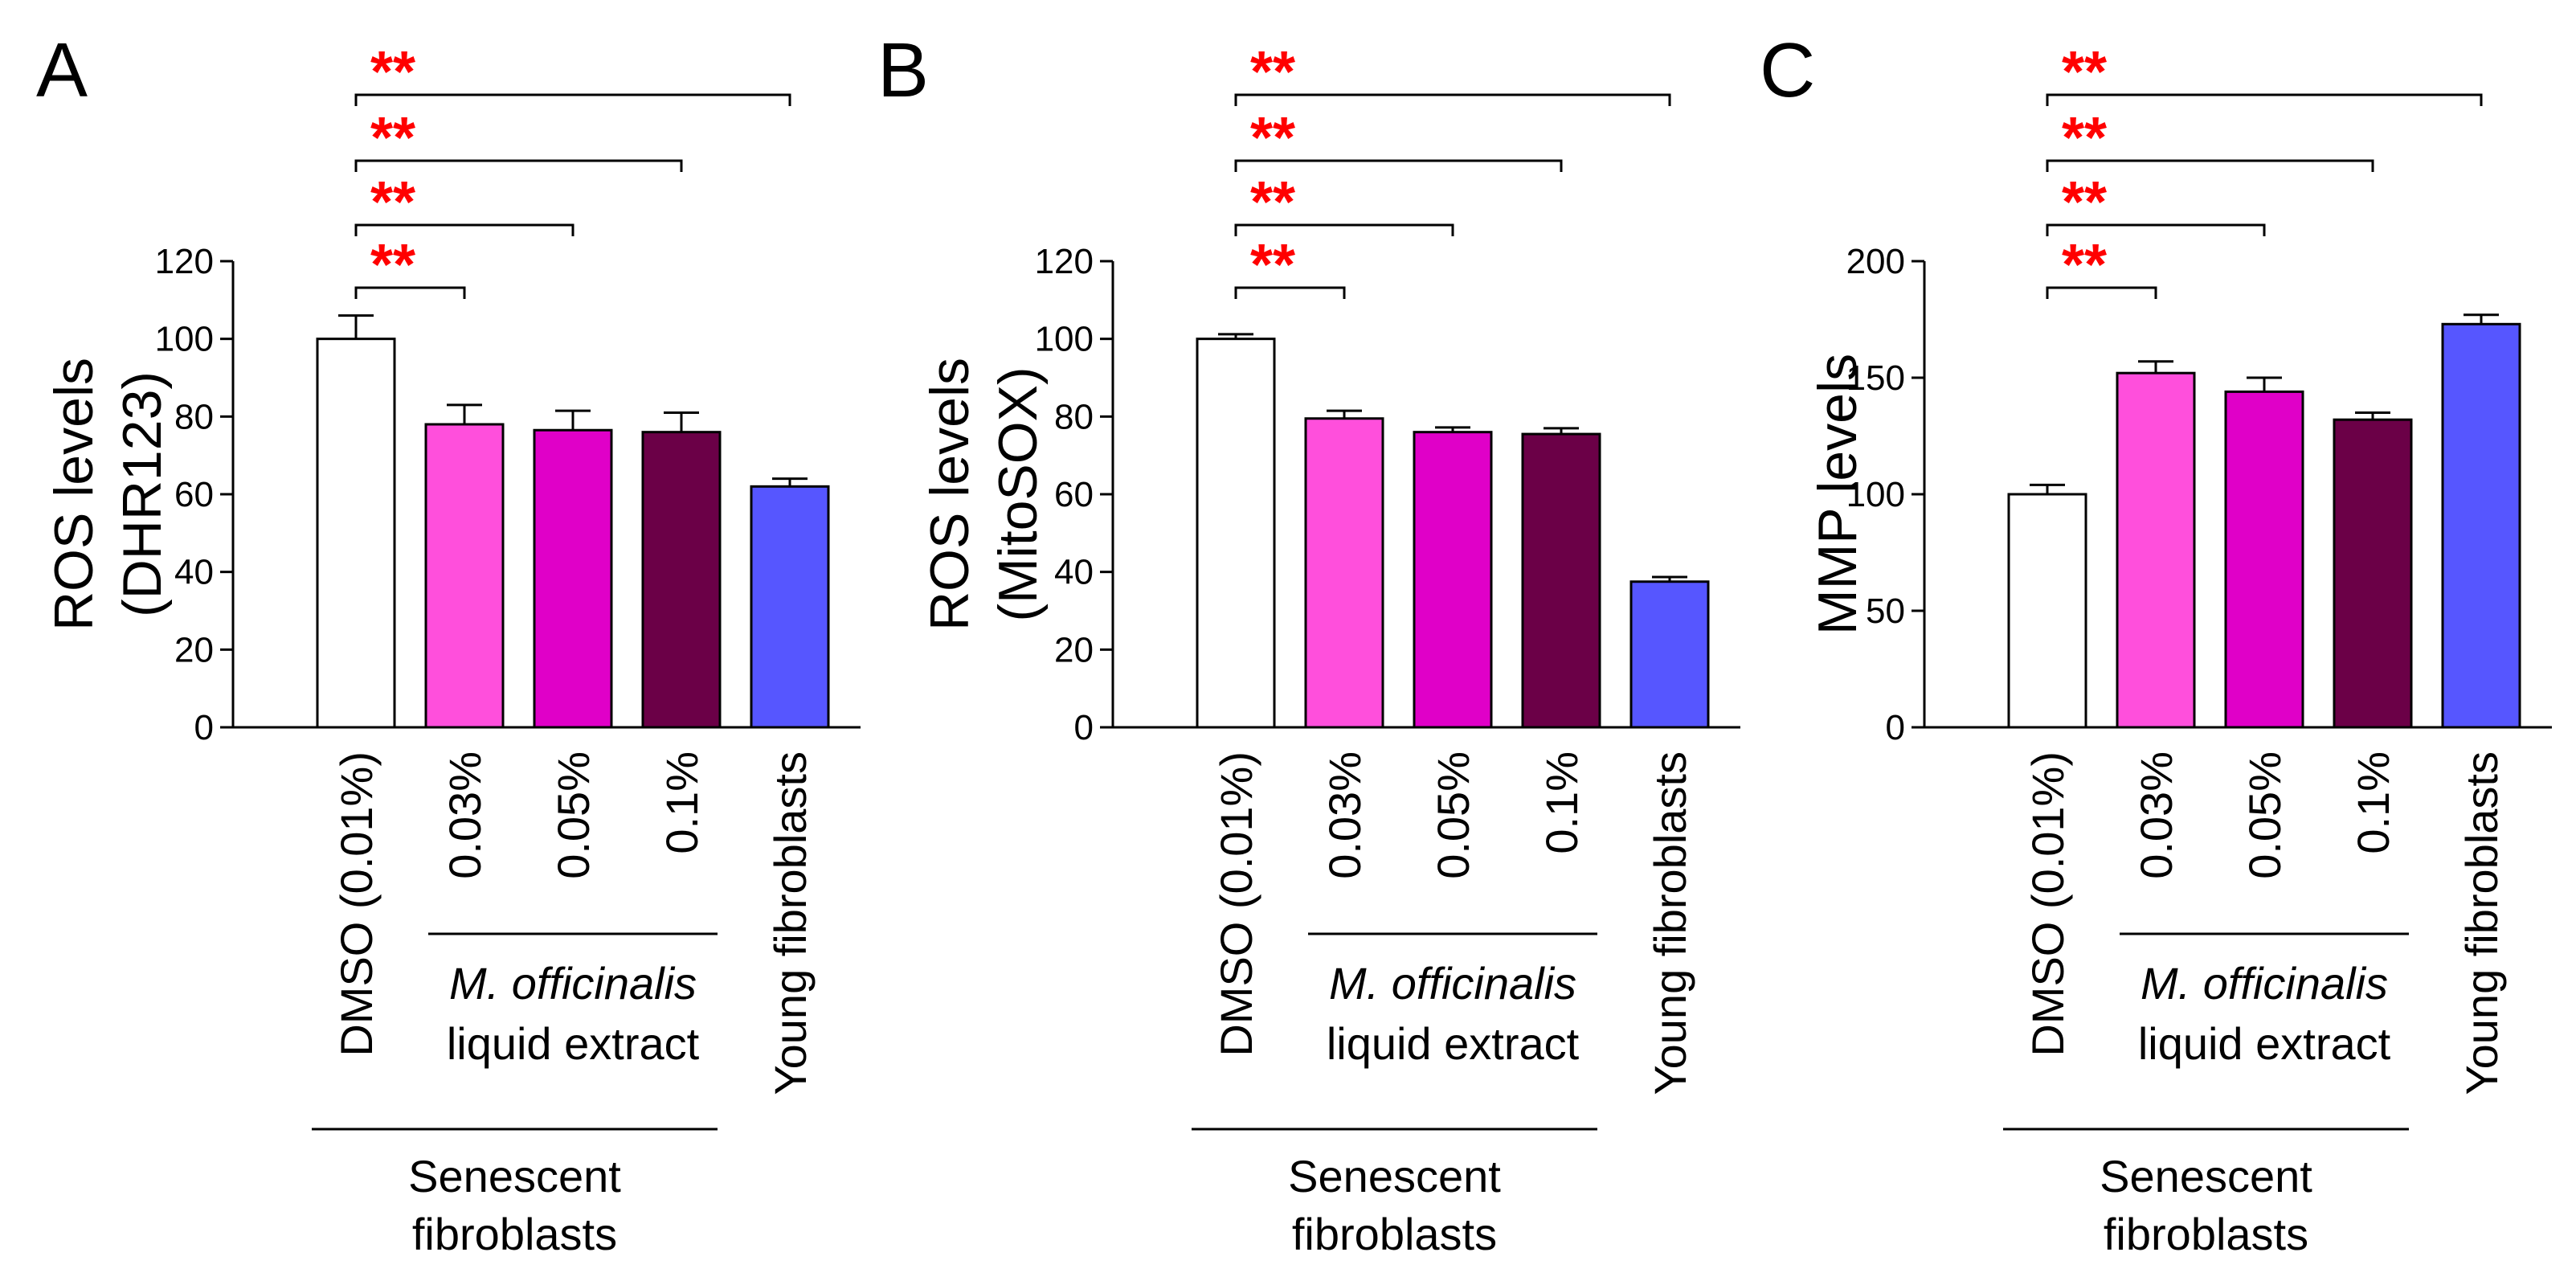 This screenshot has width=2576, height=1277. Describe the element at coordinates (1838, 494) in the screenshot. I see `y-axis-title: MMP levels` at that location.